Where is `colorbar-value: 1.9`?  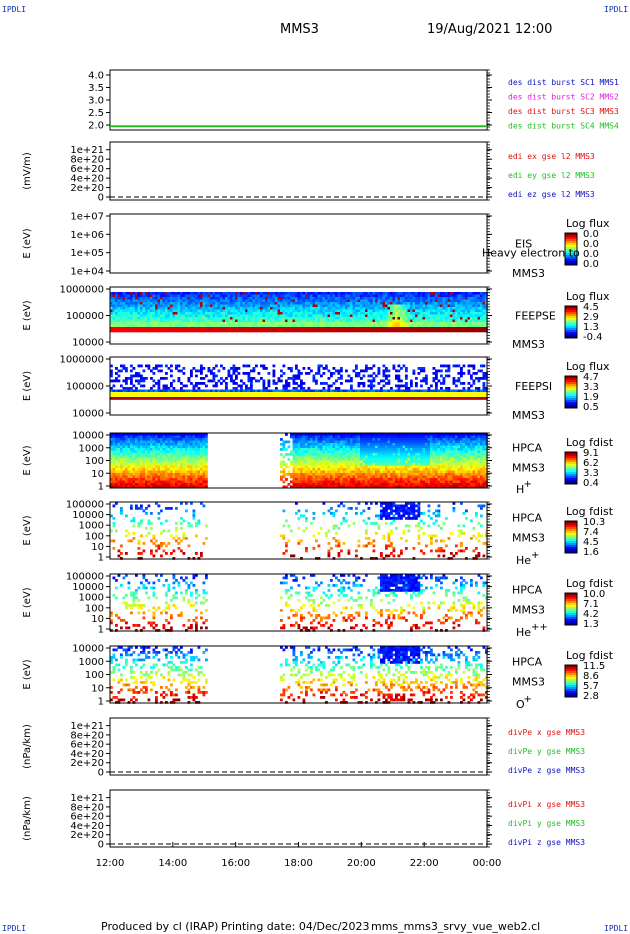 colorbar-value: 1.9 is located at coordinates (591, 397).